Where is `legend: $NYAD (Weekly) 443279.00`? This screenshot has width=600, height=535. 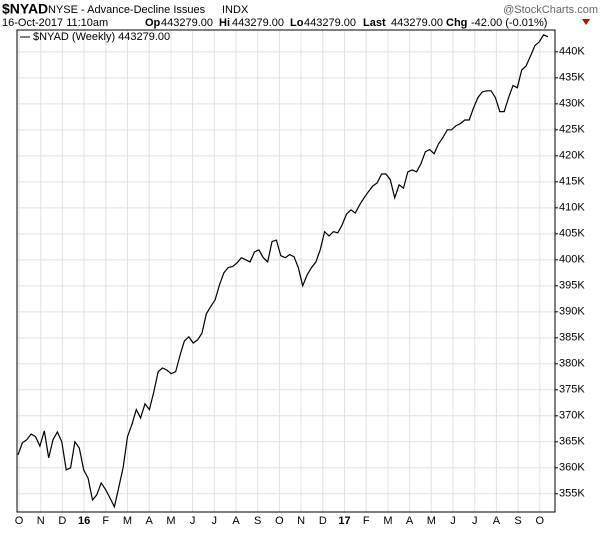 legend: $NYAD (Weekly) 443279.00 is located at coordinates (101, 37).